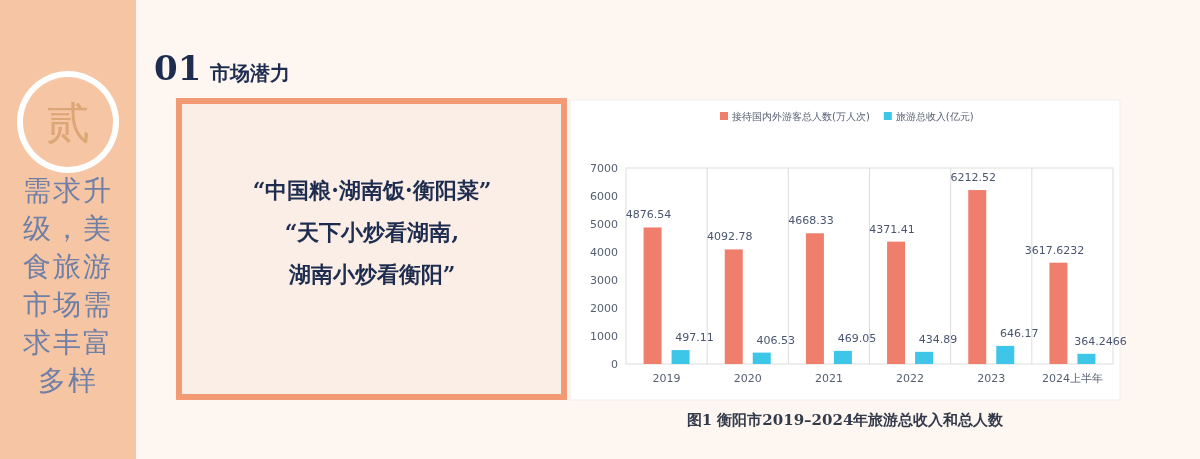 This screenshot has height=459, width=1200. What do you see at coordinates (892, 229) in the screenshot?
I see `data-label: 4371.41` at bounding box center [892, 229].